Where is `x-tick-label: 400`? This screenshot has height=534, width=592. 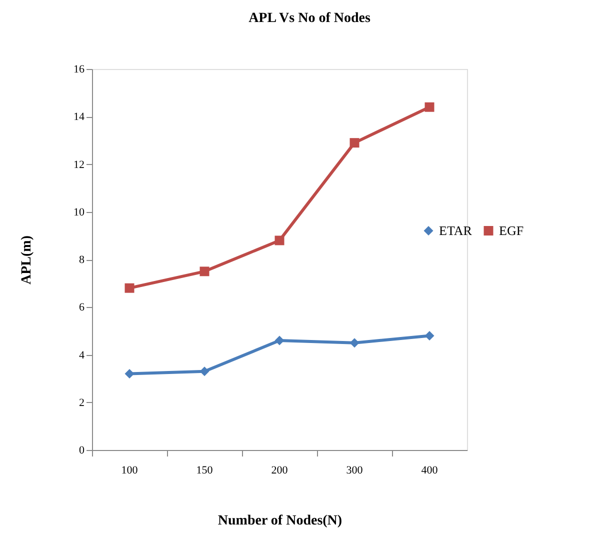
x-tick-label: 400 is located at coordinates (429, 470).